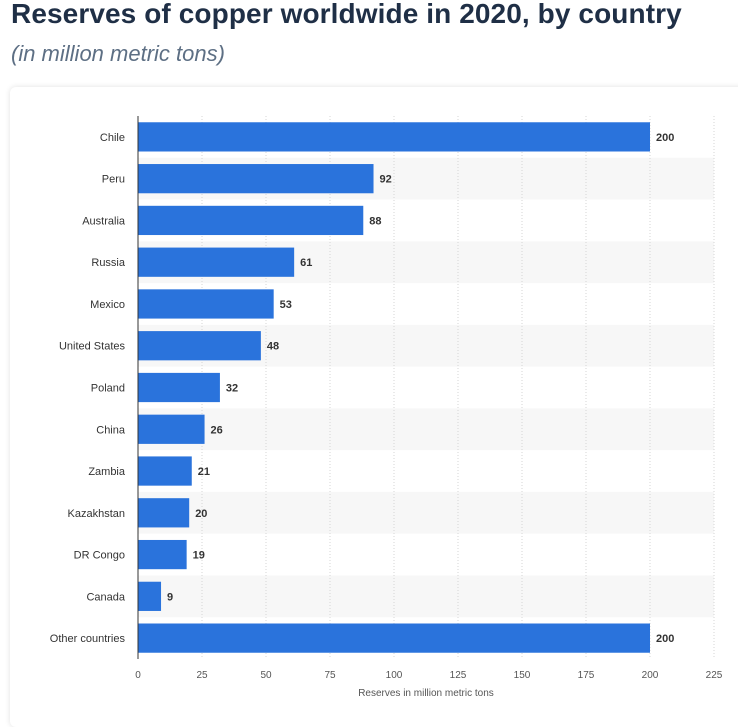 The width and height of the screenshot is (738, 727). I want to click on x-axis-title: Reserves in million metric tons, so click(426, 693).